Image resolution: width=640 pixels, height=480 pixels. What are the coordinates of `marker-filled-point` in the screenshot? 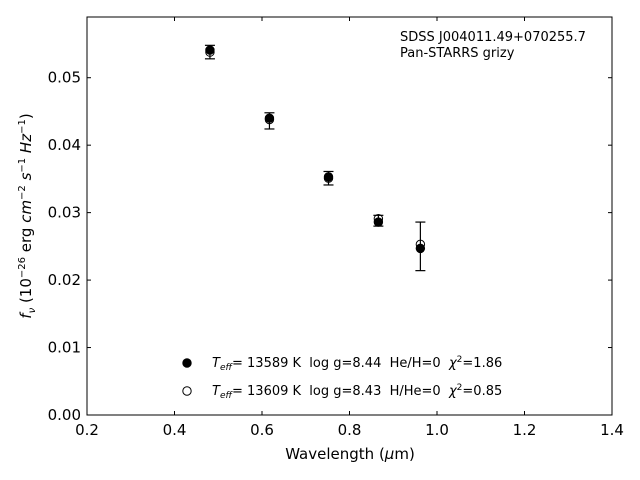 It's located at (378, 222).